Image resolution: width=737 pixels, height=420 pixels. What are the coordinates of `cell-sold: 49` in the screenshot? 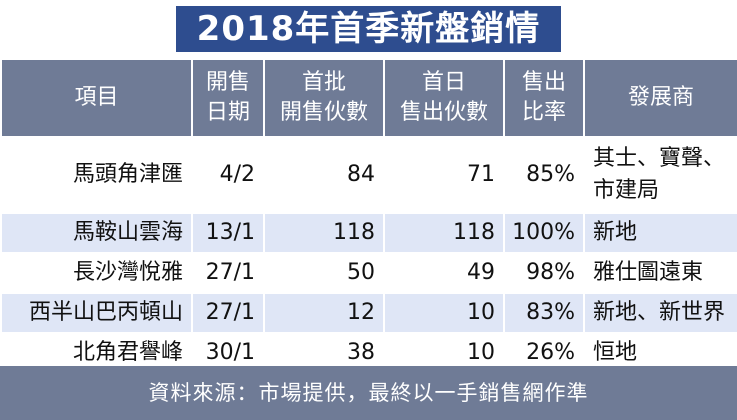 It's located at (444, 273).